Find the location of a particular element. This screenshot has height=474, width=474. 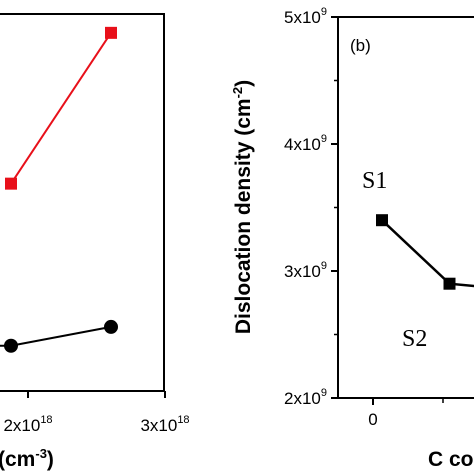

panel-b-y-tick-label: 5x10⁹ is located at coordinates (305, 16).